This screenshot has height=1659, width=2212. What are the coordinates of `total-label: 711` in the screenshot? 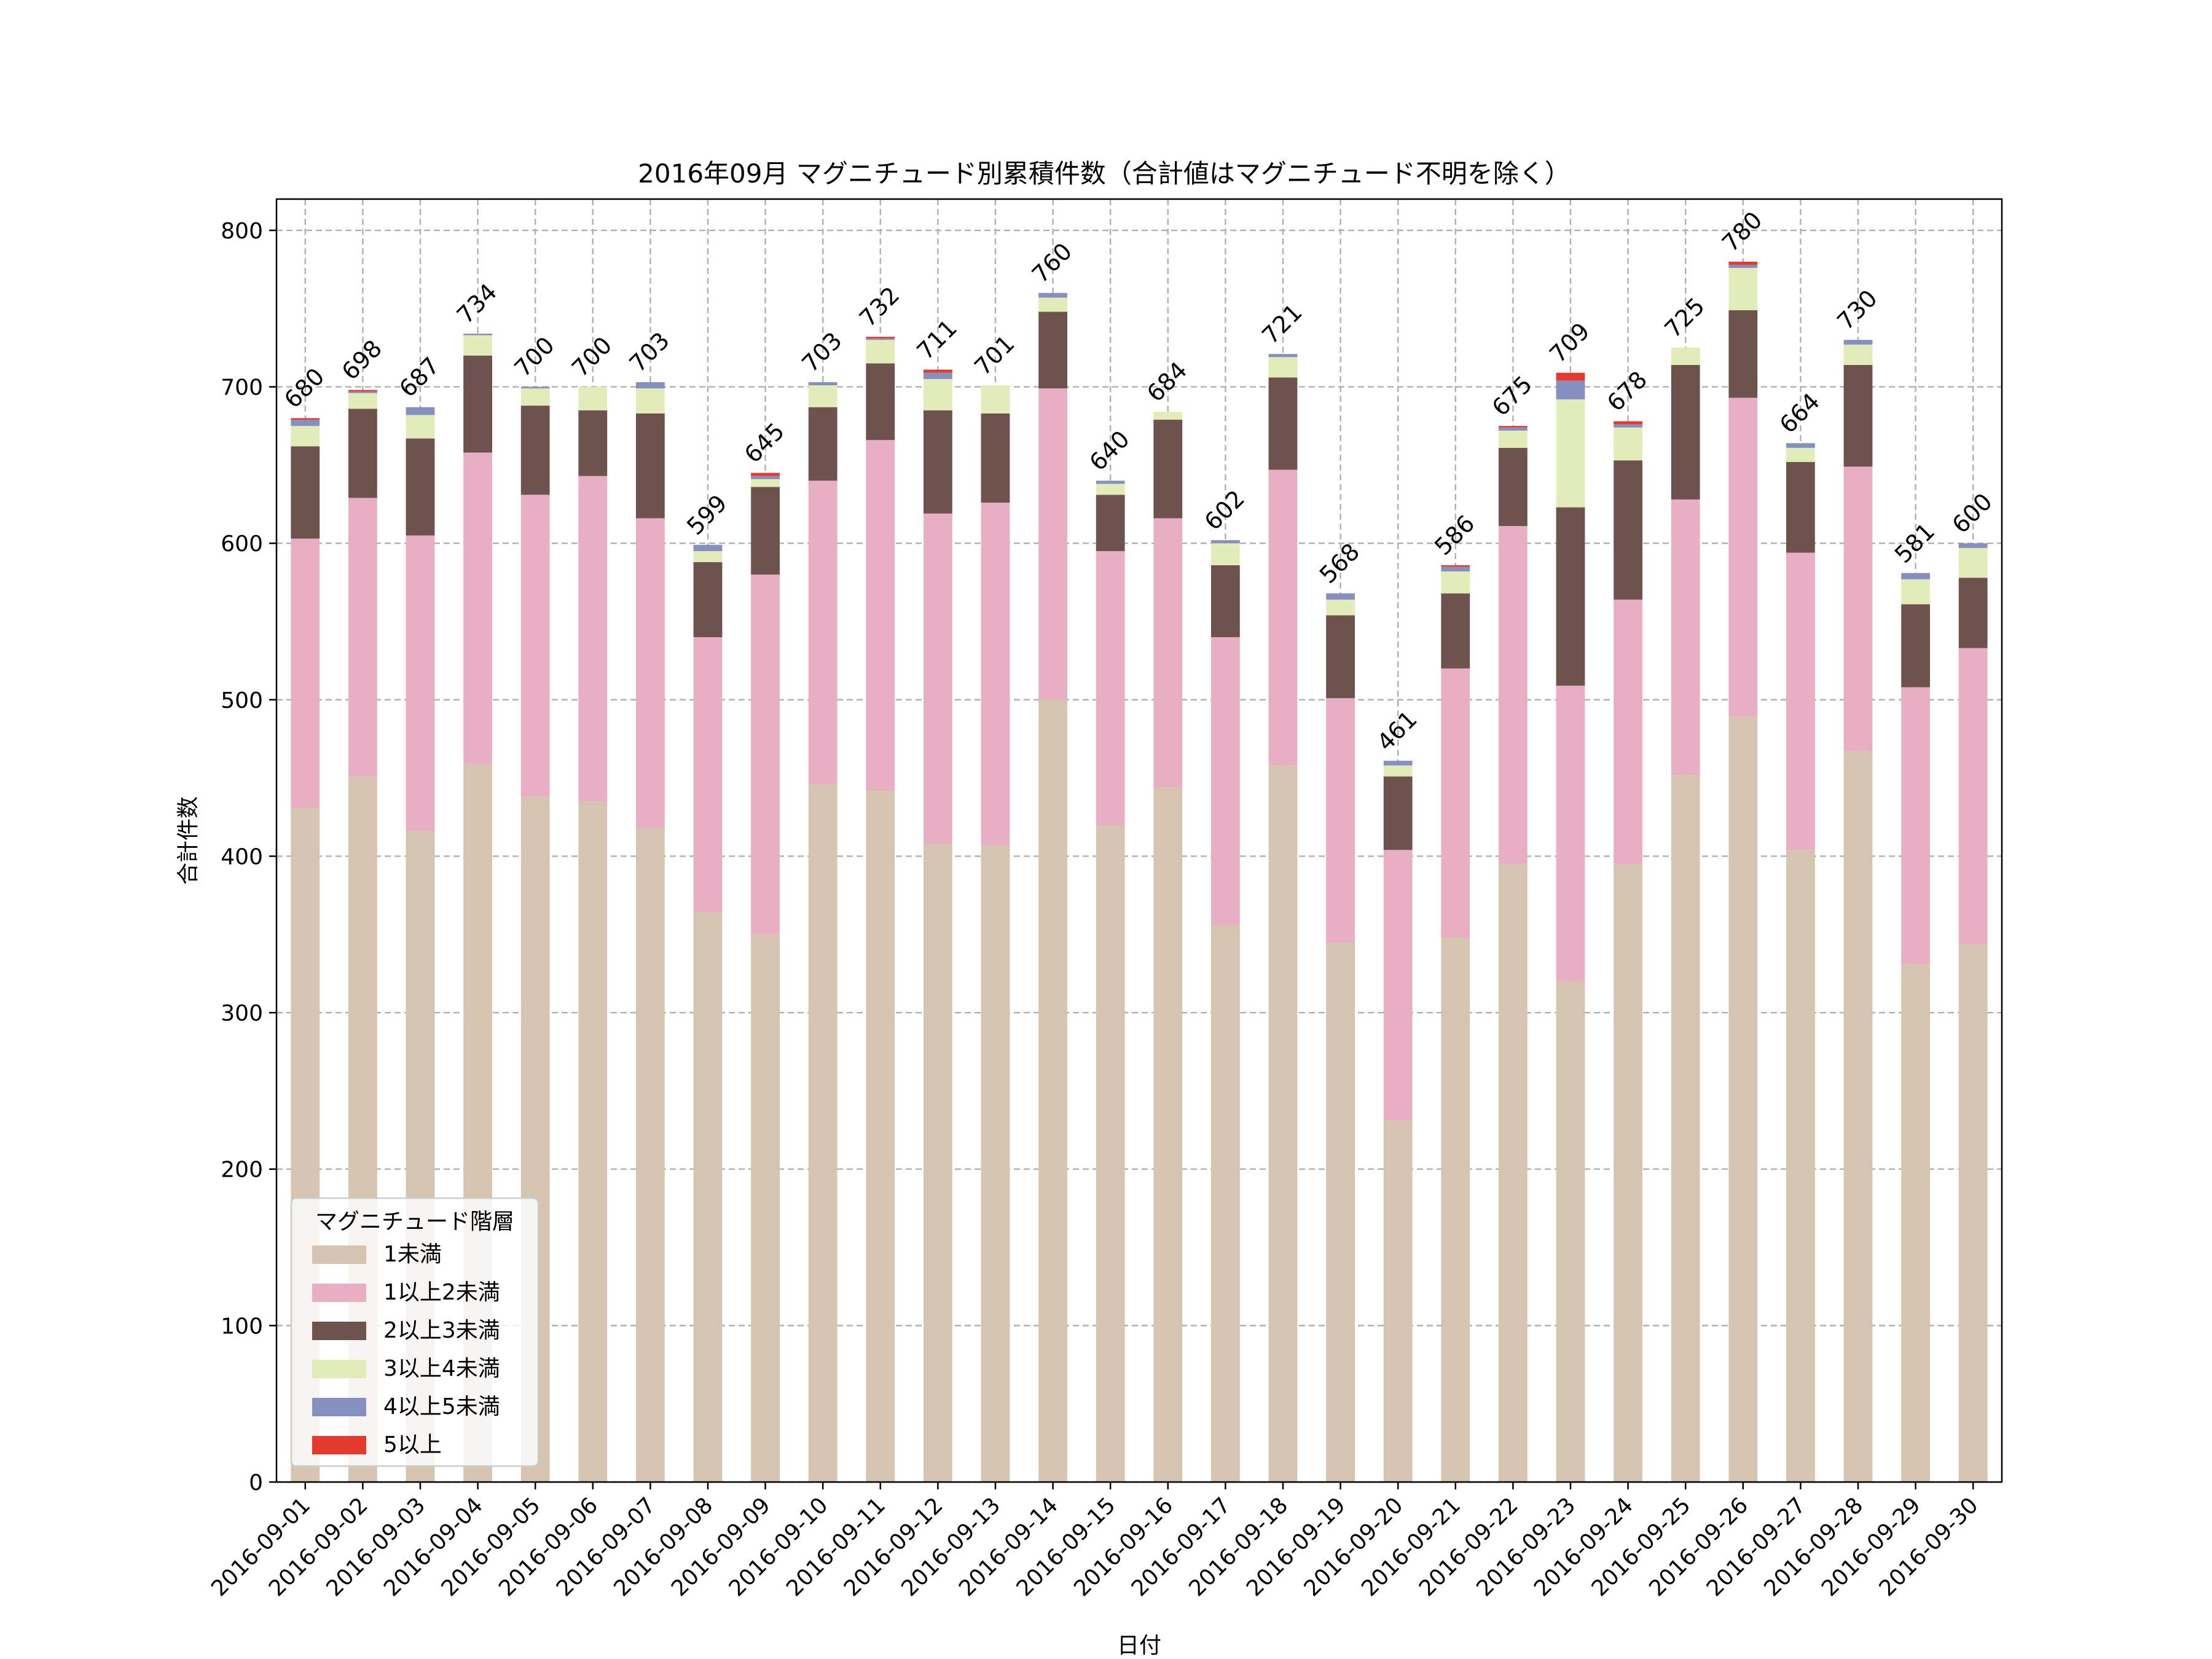 It's located at (937, 340).